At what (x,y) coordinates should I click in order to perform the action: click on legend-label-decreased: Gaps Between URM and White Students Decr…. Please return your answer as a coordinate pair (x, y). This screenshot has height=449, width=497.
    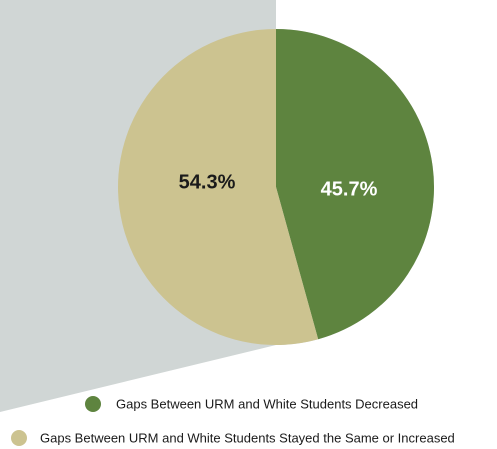
    Looking at the image, I should click on (267, 403).